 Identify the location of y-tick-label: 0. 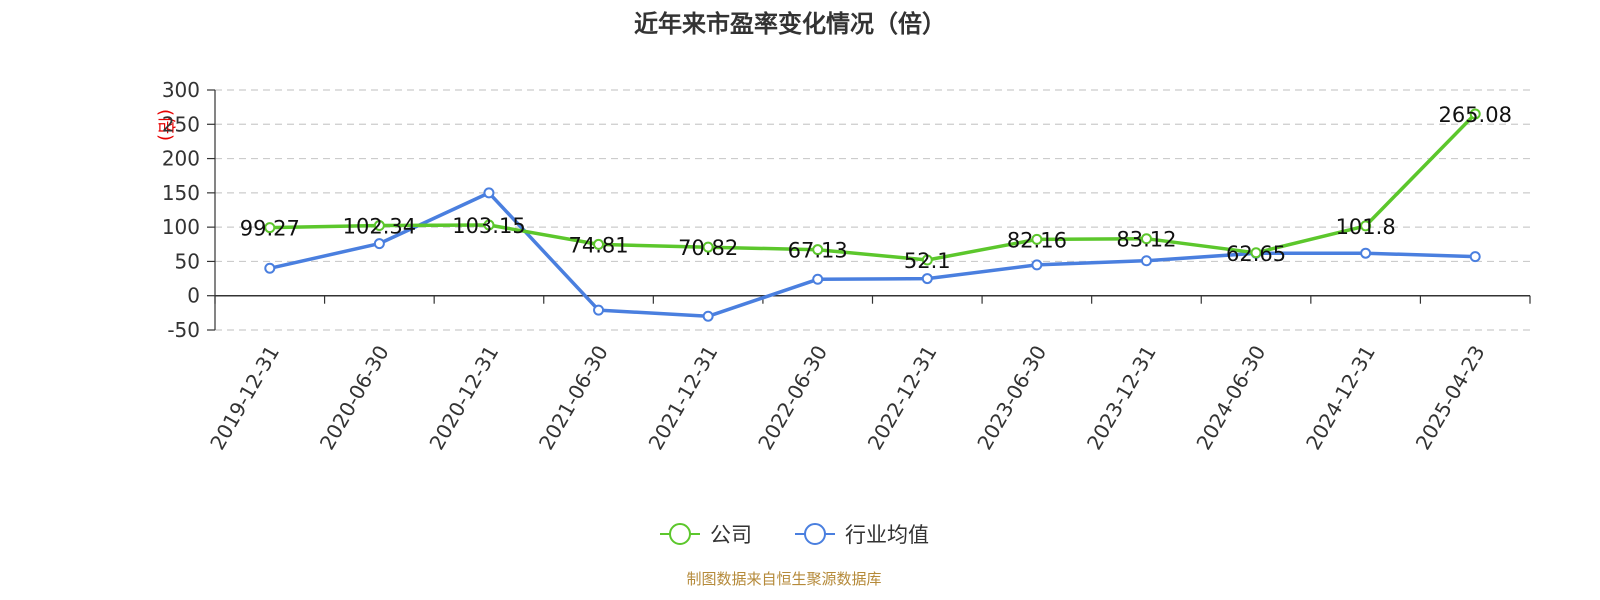
(193, 296).